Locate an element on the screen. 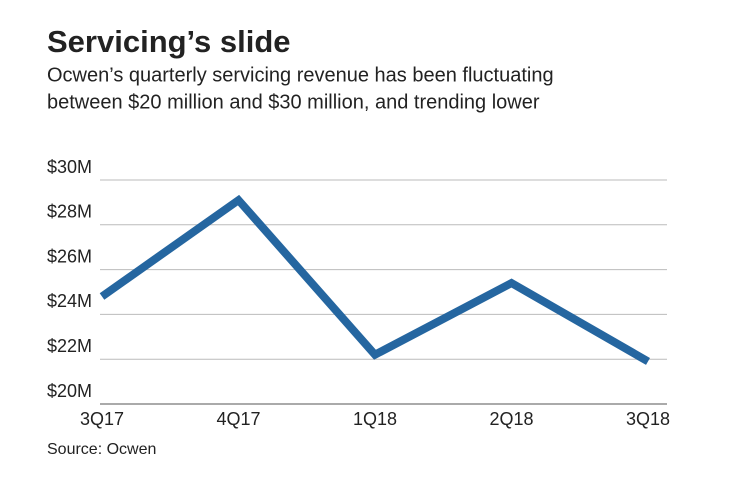 Image resolution: width=740 pixels, height=482 pixels. x-tick-label: 3Q18 is located at coordinates (648, 419).